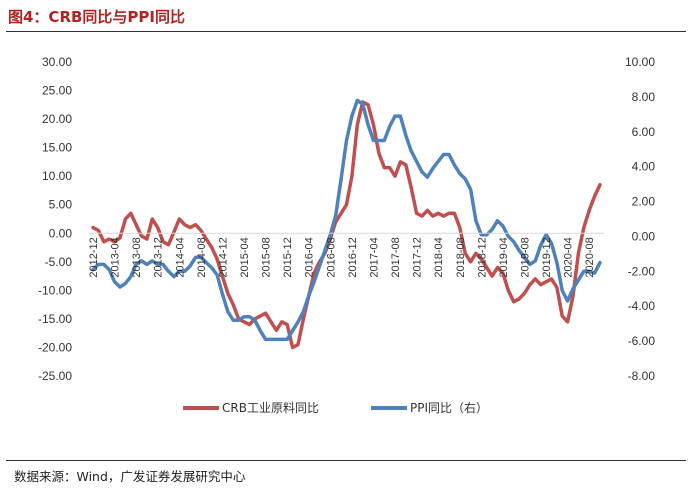 This screenshot has width=692, height=493. What do you see at coordinates (223, 257) in the screenshot?
I see `x-tick-label: 2014-12` at bounding box center [223, 257].